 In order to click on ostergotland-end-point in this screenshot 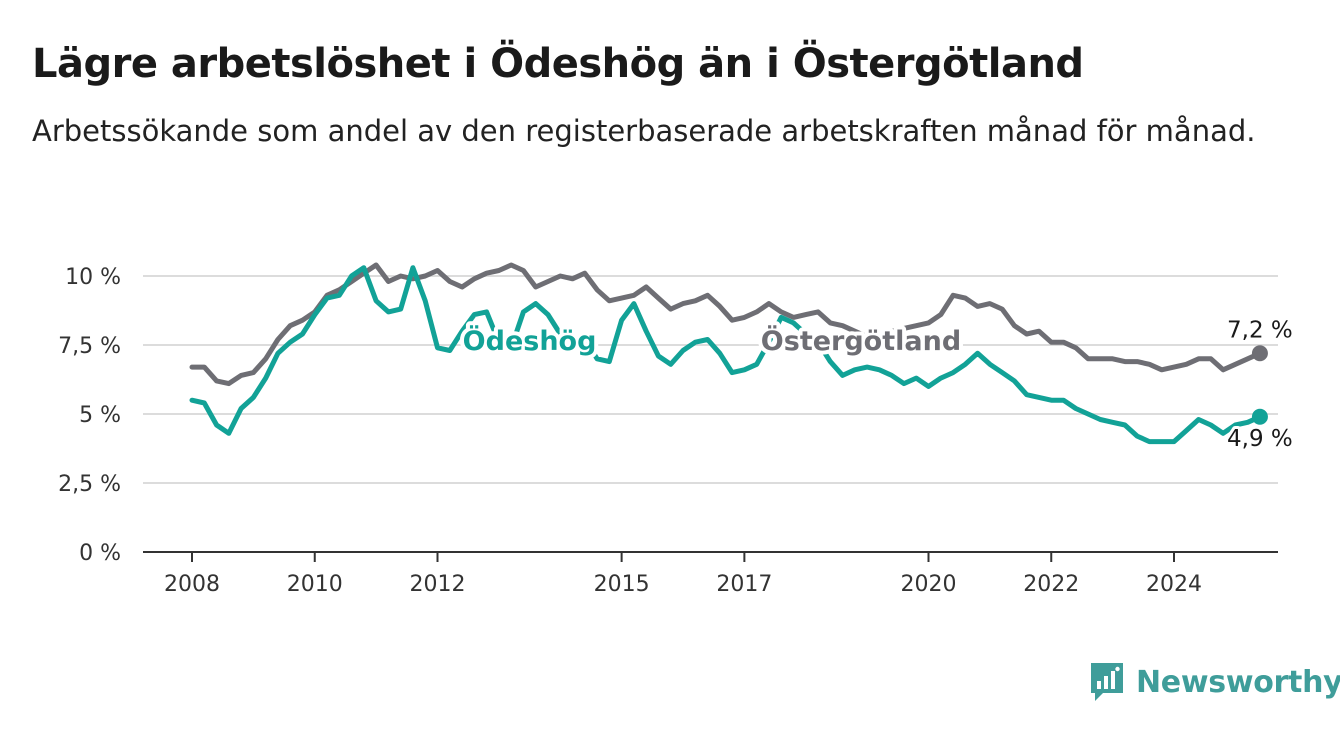, I will do `click(1259, 353)`.